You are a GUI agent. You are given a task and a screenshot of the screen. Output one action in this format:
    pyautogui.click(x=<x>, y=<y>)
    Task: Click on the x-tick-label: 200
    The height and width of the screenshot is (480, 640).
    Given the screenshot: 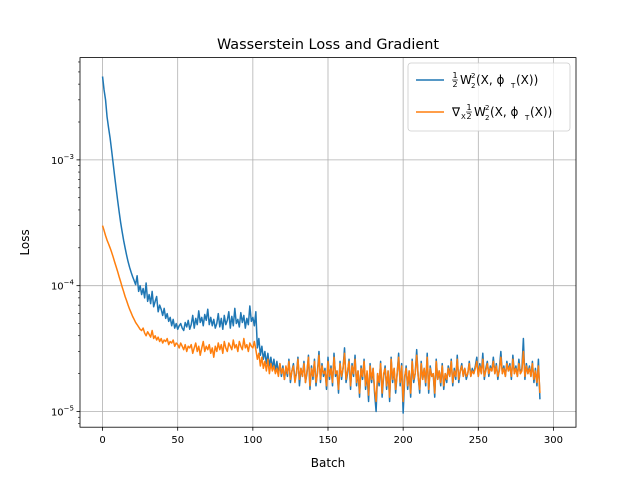 What is the action you would take?
    pyautogui.click(x=403, y=440)
    